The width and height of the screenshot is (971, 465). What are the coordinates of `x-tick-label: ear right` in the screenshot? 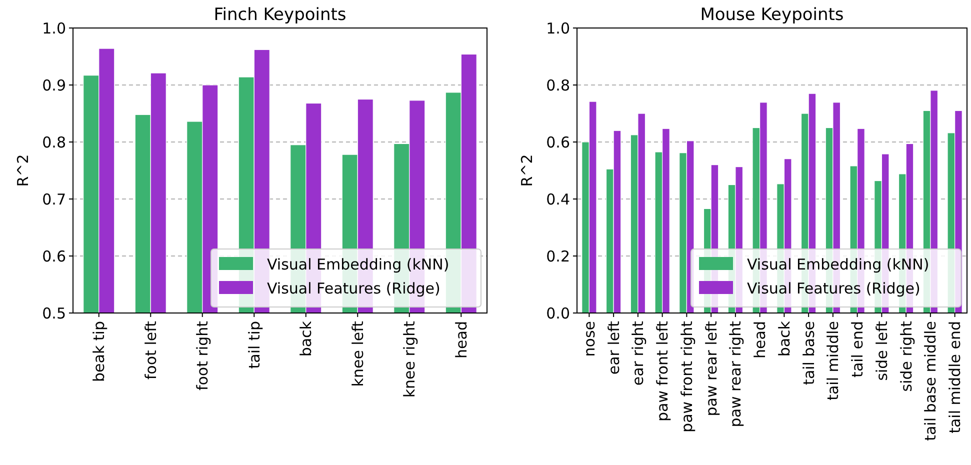 It's located at (638, 353).